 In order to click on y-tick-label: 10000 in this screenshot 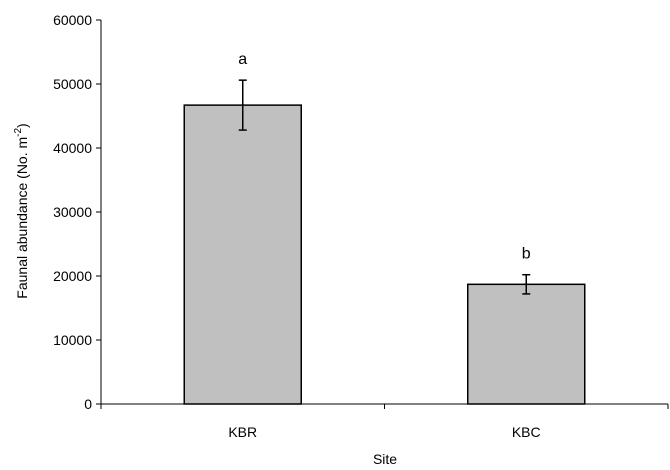, I will do `click(72, 340)`.